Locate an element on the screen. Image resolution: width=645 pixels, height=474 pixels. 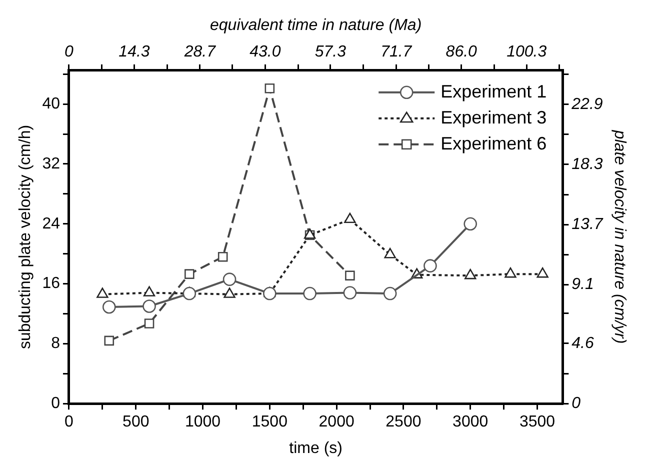
x-tick-label: 1500 is located at coordinates (270, 422).